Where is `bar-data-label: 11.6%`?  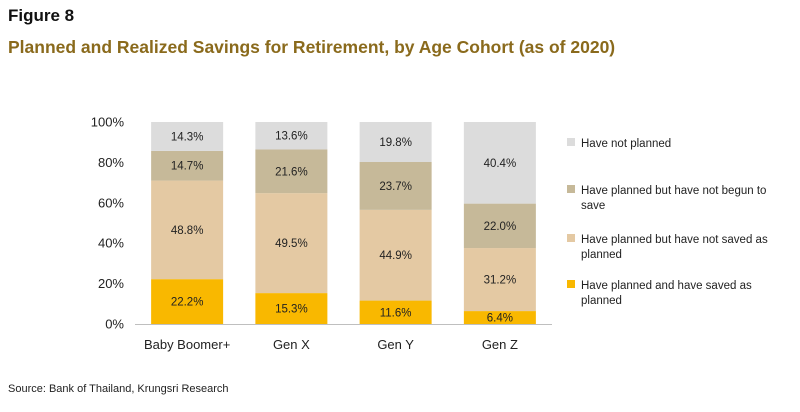 bar-data-label: 11.6% is located at coordinates (396, 313).